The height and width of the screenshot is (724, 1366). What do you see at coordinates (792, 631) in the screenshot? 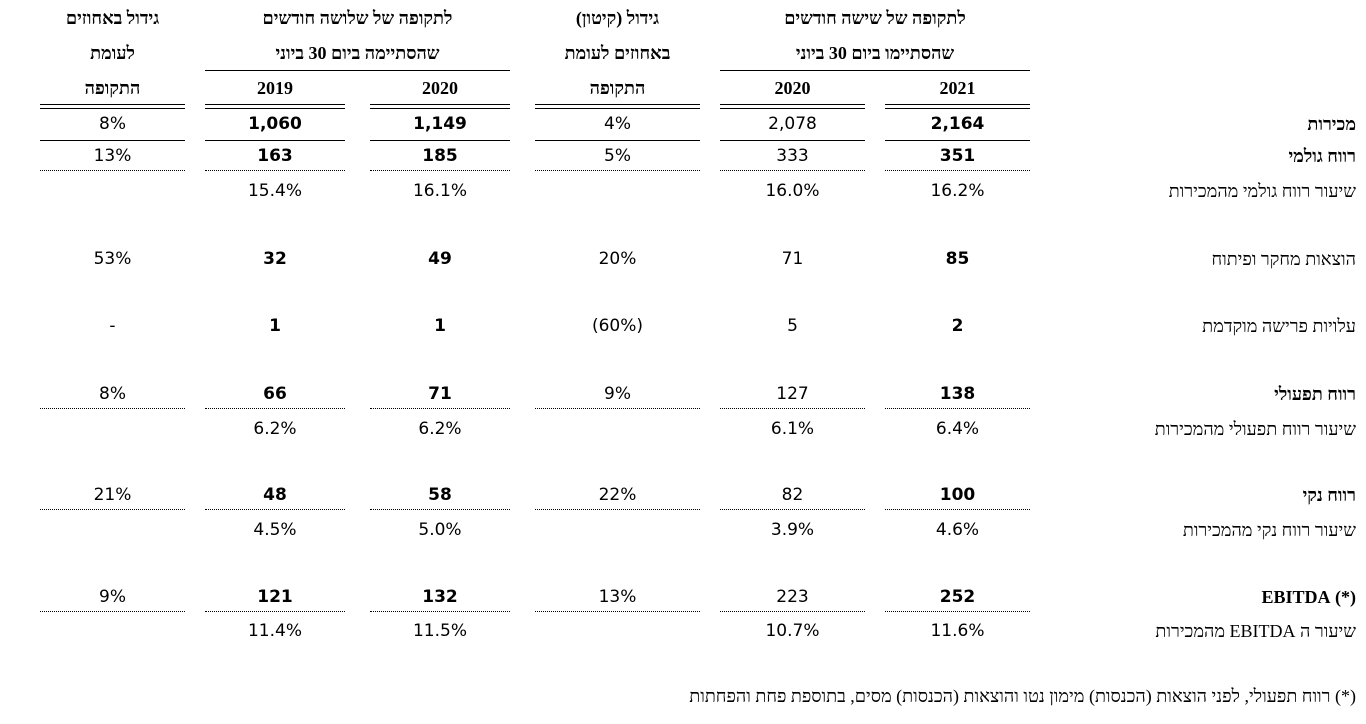
I see `cell-value: 10.7%` at bounding box center [792, 631].